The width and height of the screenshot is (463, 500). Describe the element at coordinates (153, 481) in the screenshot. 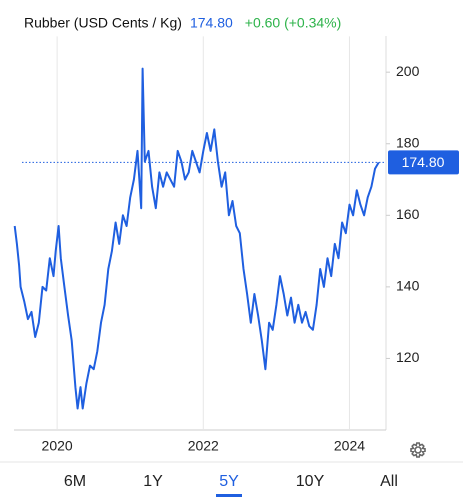

I see `range-button: 1Y` at that location.